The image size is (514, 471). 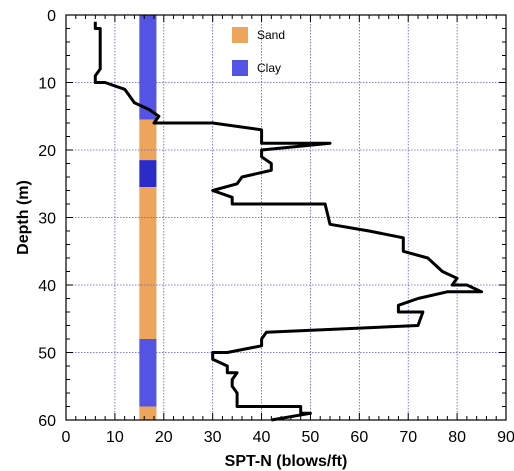 I want to click on x-axis-label: SPT-N (blows/ft), so click(x=286, y=461).